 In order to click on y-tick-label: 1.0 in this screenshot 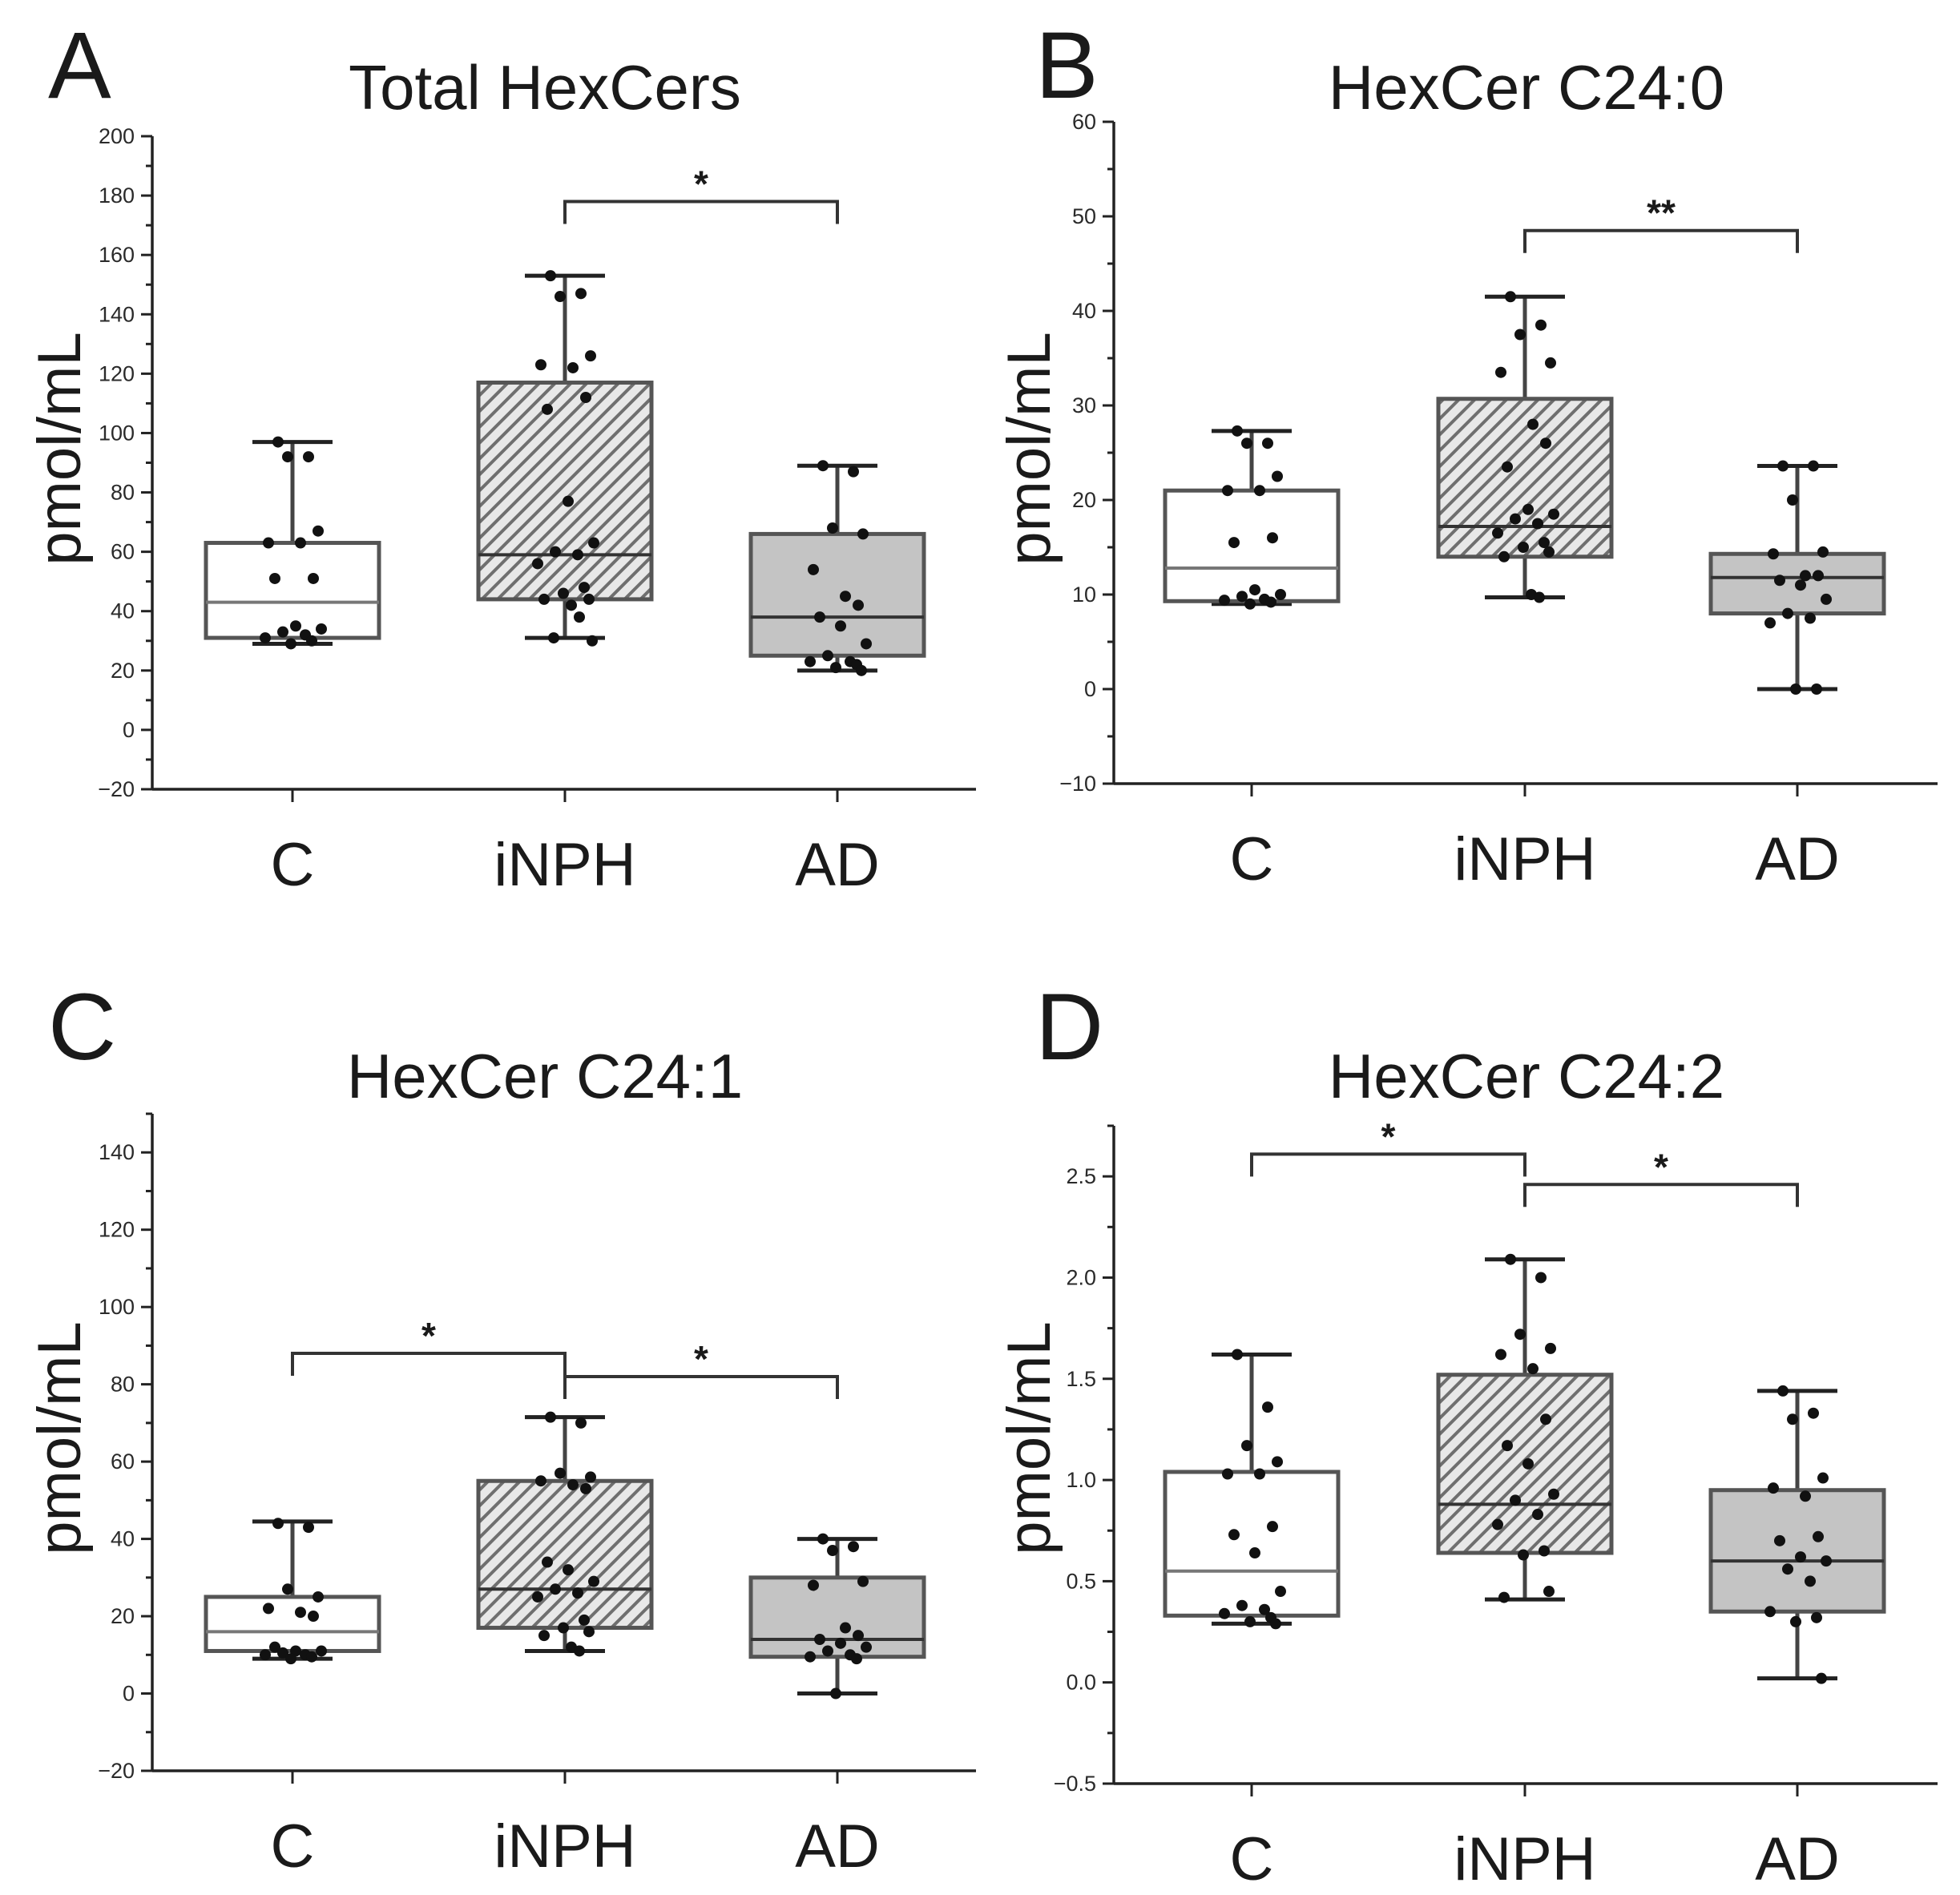, I will do `click(1081, 1480)`.